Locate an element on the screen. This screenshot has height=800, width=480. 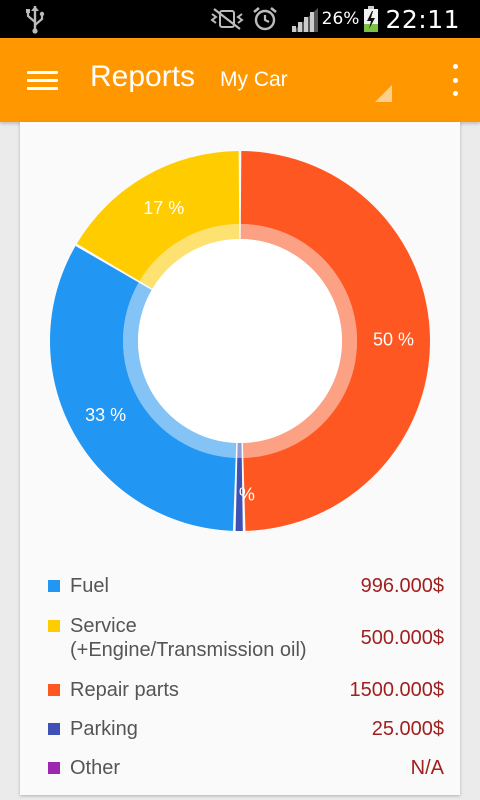
legend-label-text: Parking is located at coordinates (104, 729).